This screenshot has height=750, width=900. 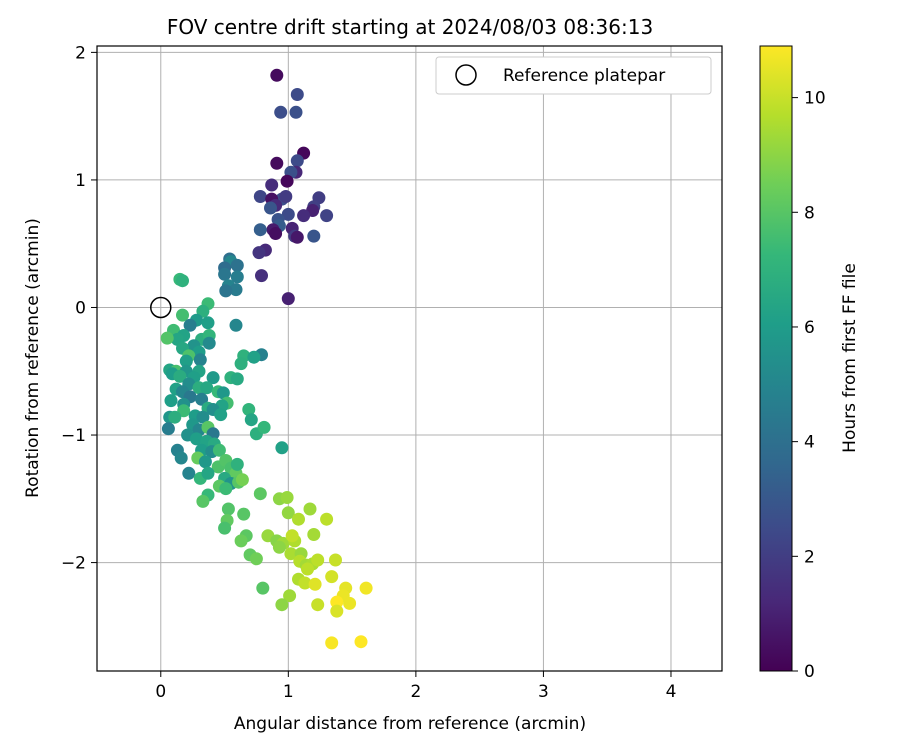 I want to click on x-axis-label: Angular distance from reference (arcmin), so click(x=410, y=724).